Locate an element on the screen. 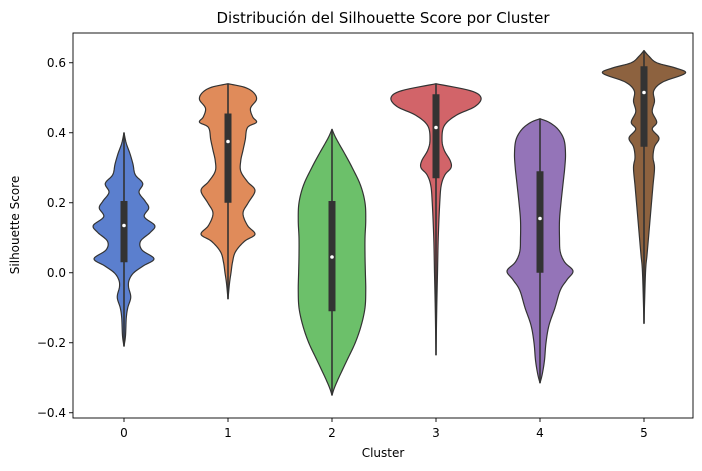 This screenshot has height=471, width=702. x-tick-label: 0 is located at coordinates (124, 433).